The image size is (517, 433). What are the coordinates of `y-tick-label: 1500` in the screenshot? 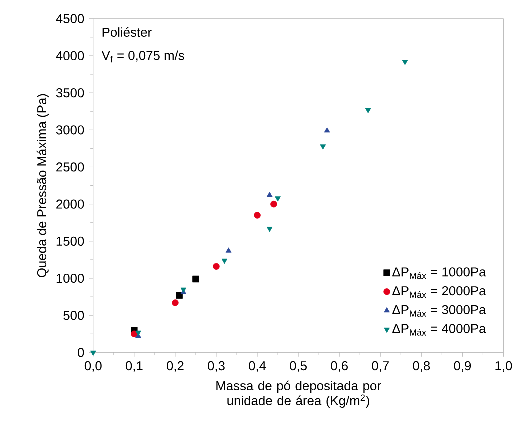 It's located at (70, 241).